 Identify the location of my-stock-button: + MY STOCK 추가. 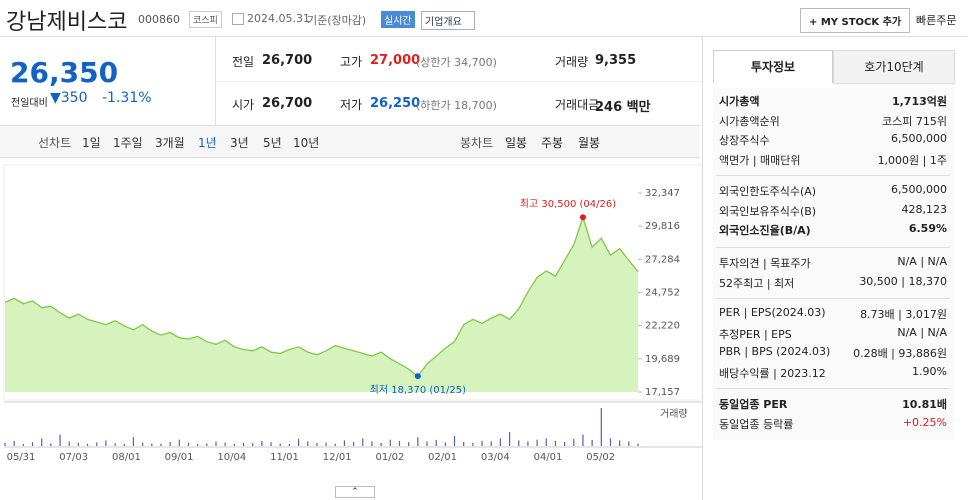
(855, 20).